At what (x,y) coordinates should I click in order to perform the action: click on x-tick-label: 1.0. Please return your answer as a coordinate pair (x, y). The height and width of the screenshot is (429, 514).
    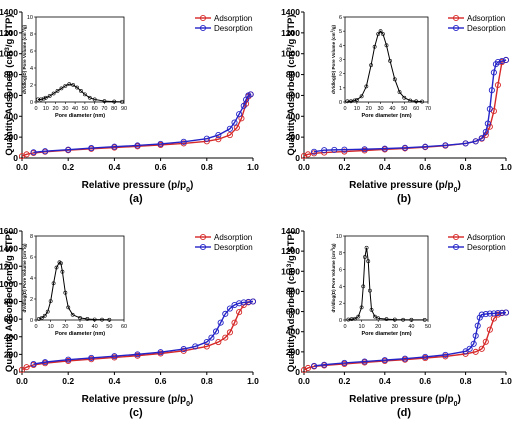
    Looking at the image, I should click on (253, 167).